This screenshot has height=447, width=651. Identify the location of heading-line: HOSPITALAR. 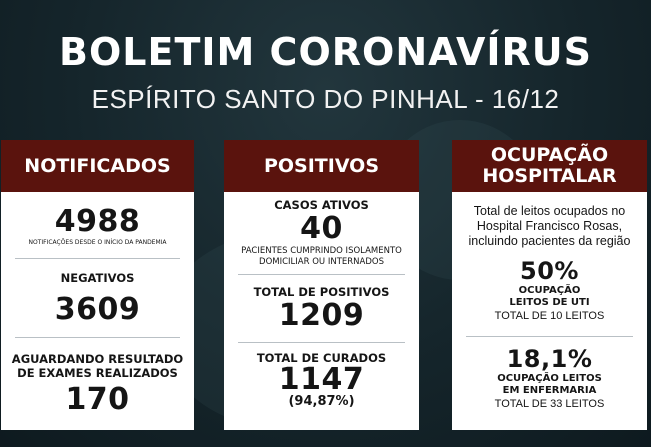
(549, 176).